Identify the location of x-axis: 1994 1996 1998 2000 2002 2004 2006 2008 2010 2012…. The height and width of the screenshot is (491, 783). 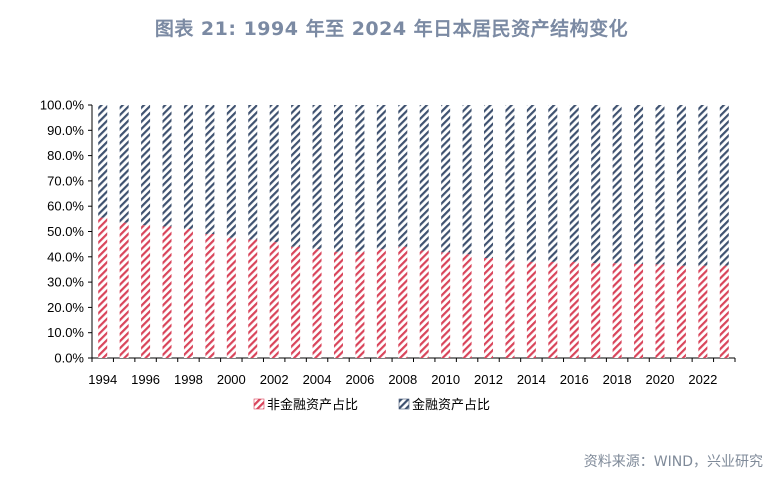
(412, 372).